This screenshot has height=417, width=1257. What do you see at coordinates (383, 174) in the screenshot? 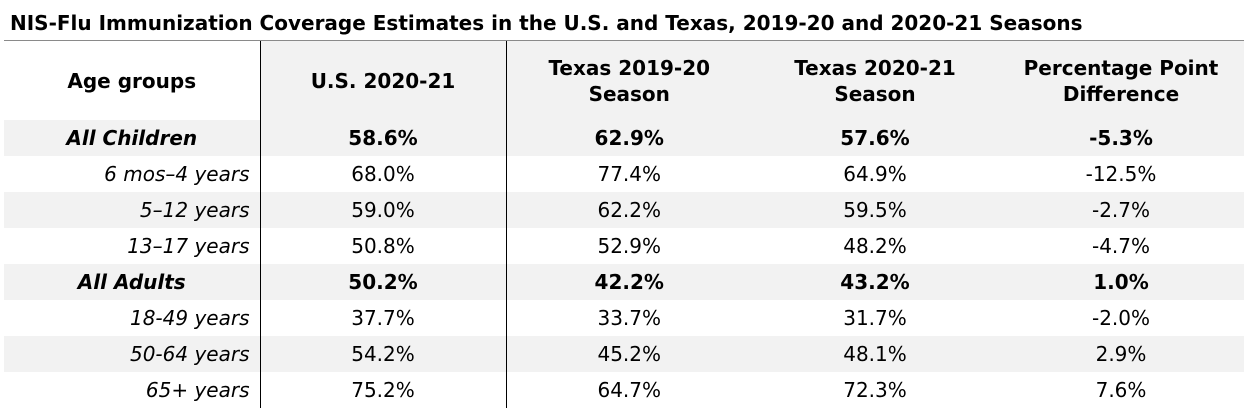
I see `cell-us: 68.0%` at bounding box center [383, 174].